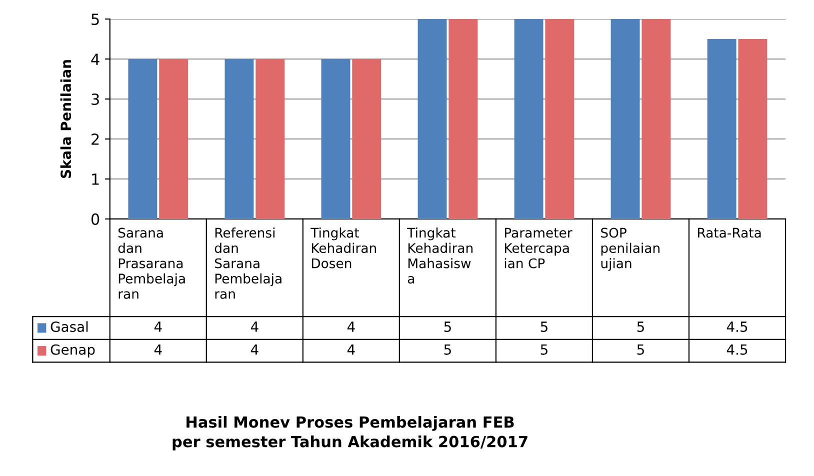  What do you see at coordinates (343, 248) in the screenshot?
I see `x-tick-label: Tingkat Kehadiran Dosen` at bounding box center [343, 248].